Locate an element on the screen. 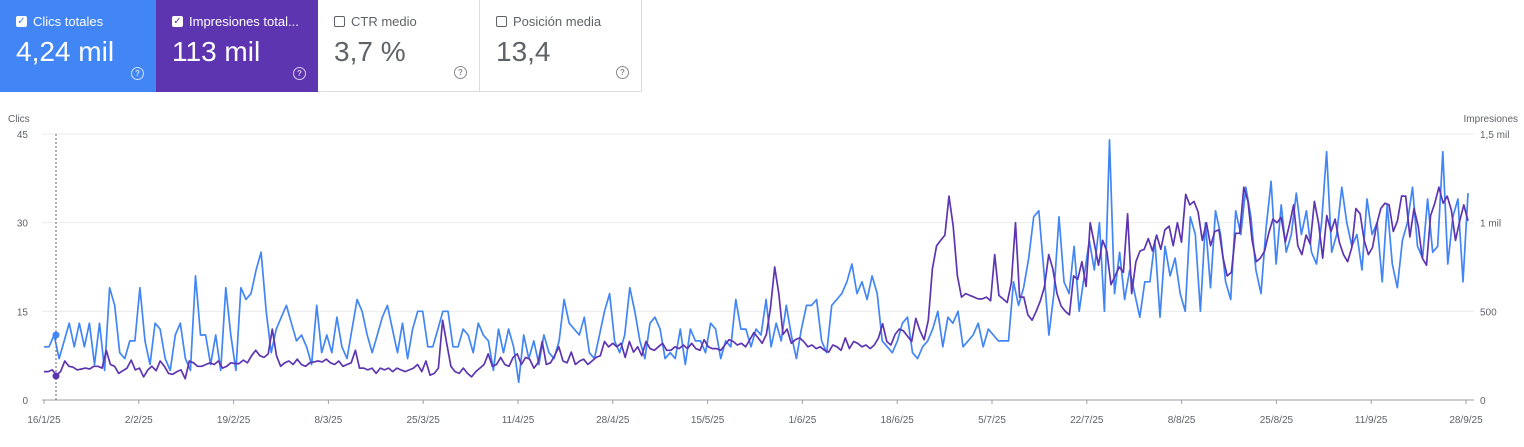 The width and height of the screenshot is (1524, 447). total-impressions-card: ✓ Impresiones total... 113 mil ? is located at coordinates (237, 46).